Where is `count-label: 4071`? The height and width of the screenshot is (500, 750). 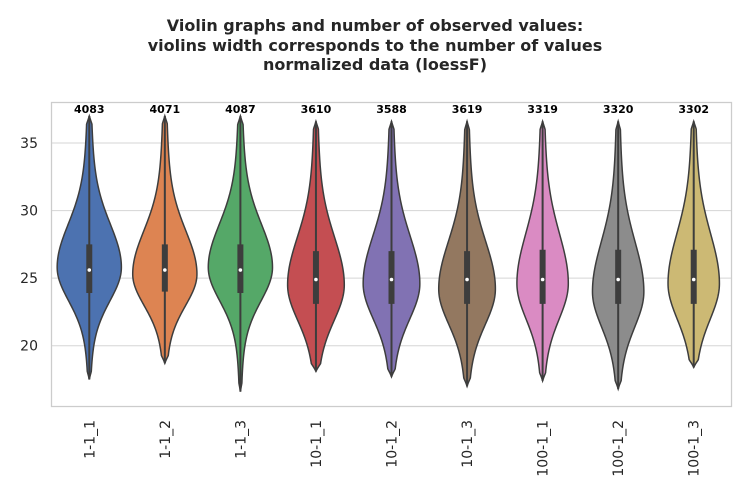
count-label: 4071 is located at coordinates (165, 109).